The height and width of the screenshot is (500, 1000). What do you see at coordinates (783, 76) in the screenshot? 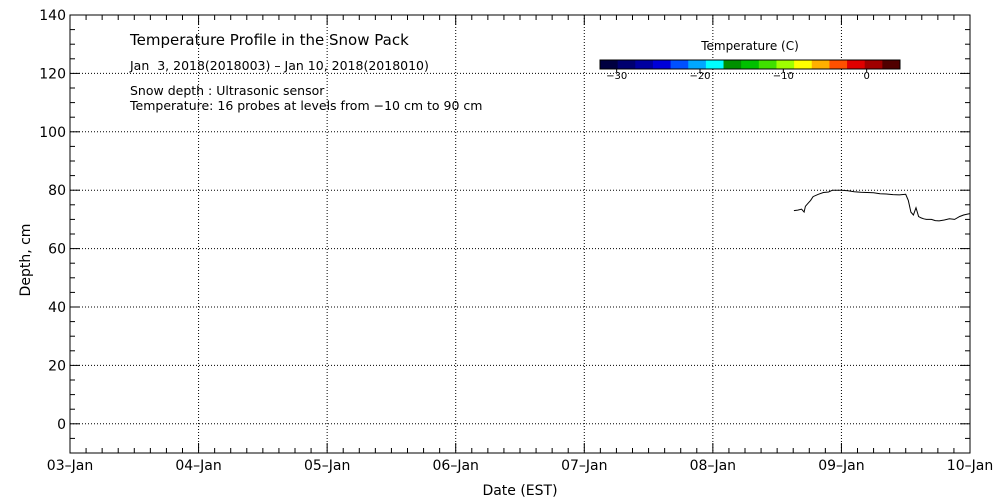
I see `colorbar-tick-label: −10` at bounding box center [783, 76].